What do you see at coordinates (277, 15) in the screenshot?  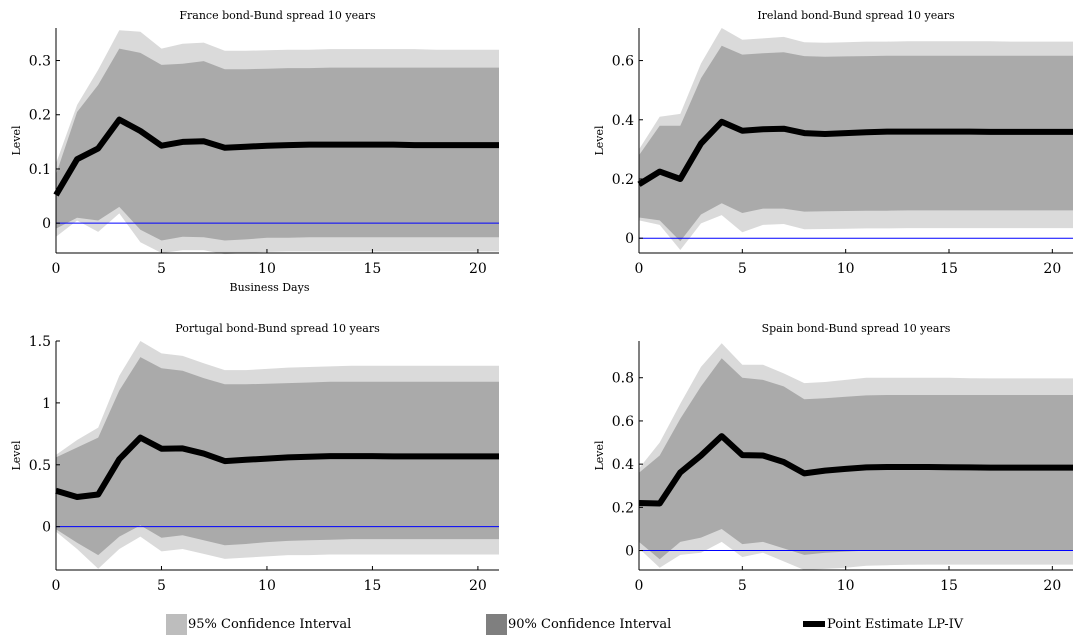 I see `panel-title: France bond-Bund spread 10 years` at bounding box center [277, 15].